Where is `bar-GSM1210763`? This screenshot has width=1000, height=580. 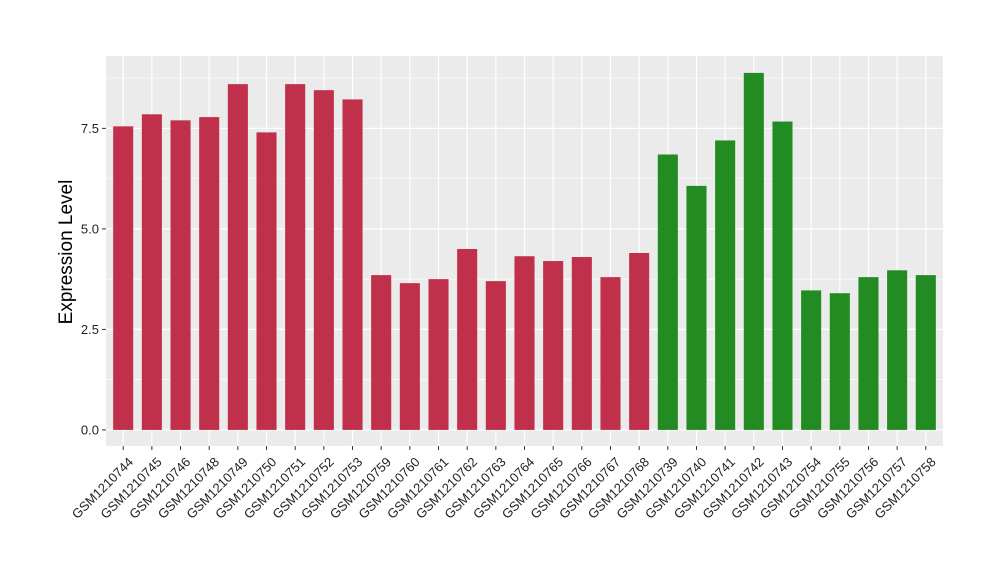 bar-GSM1210763 is located at coordinates (495, 355).